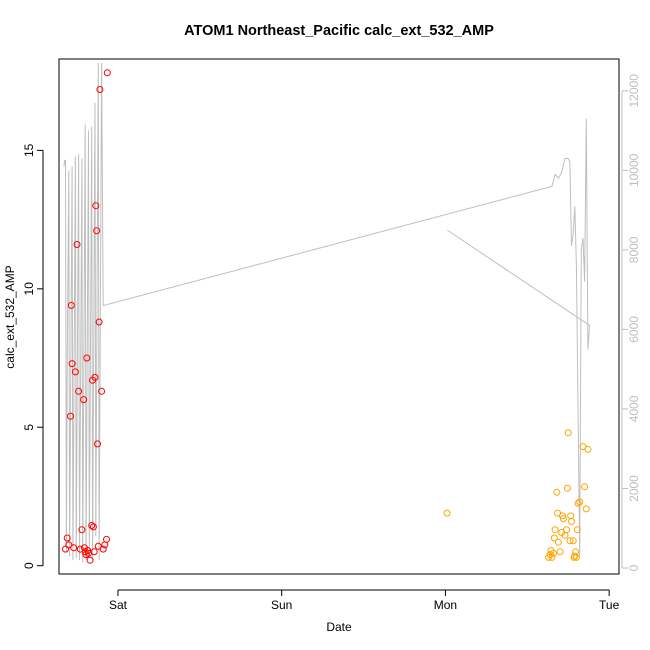  Describe the element at coordinates (29, 427) in the screenshot. I see `y-tick-label: 5` at that location.